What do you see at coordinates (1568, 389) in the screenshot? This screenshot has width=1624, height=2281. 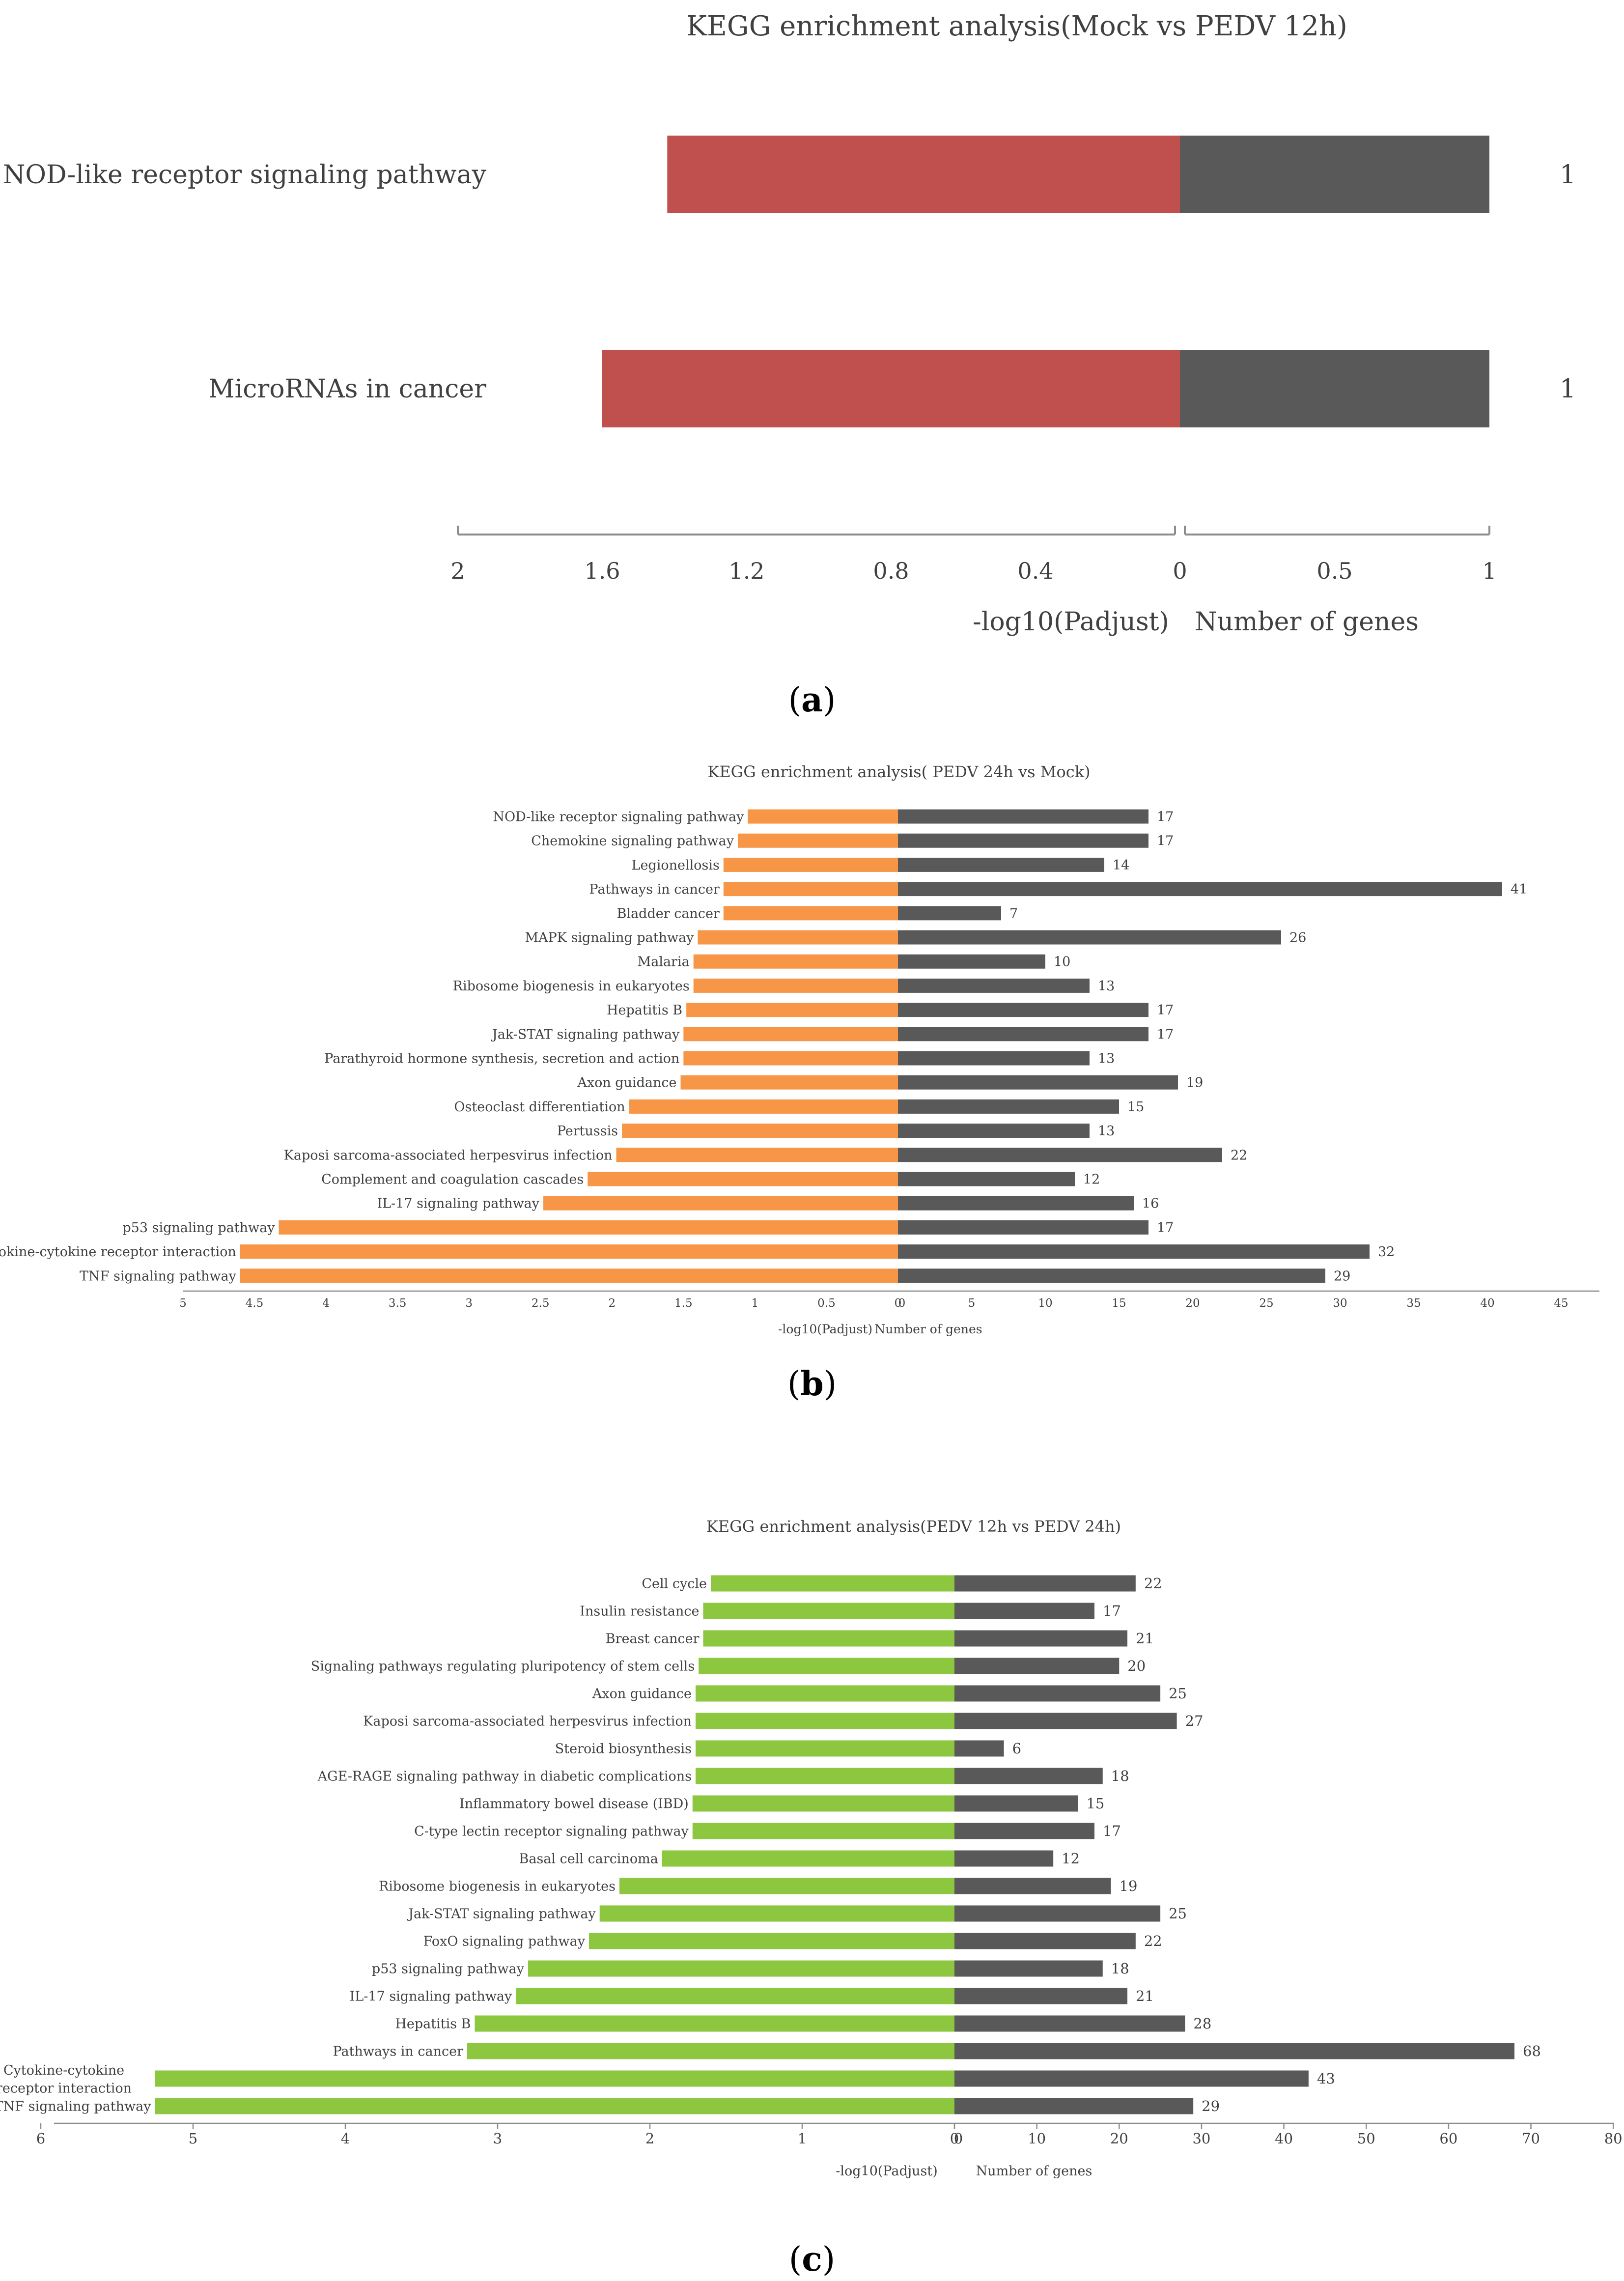 I see `gene-count-label: 1` at bounding box center [1568, 389].